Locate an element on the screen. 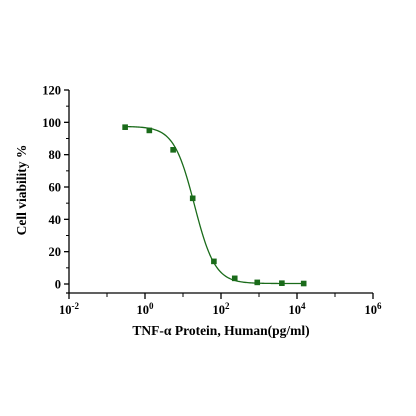 The image size is (416, 416). x-axis-title: TNF-α Protein, Human(pg/ml) is located at coordinates (220, 330).